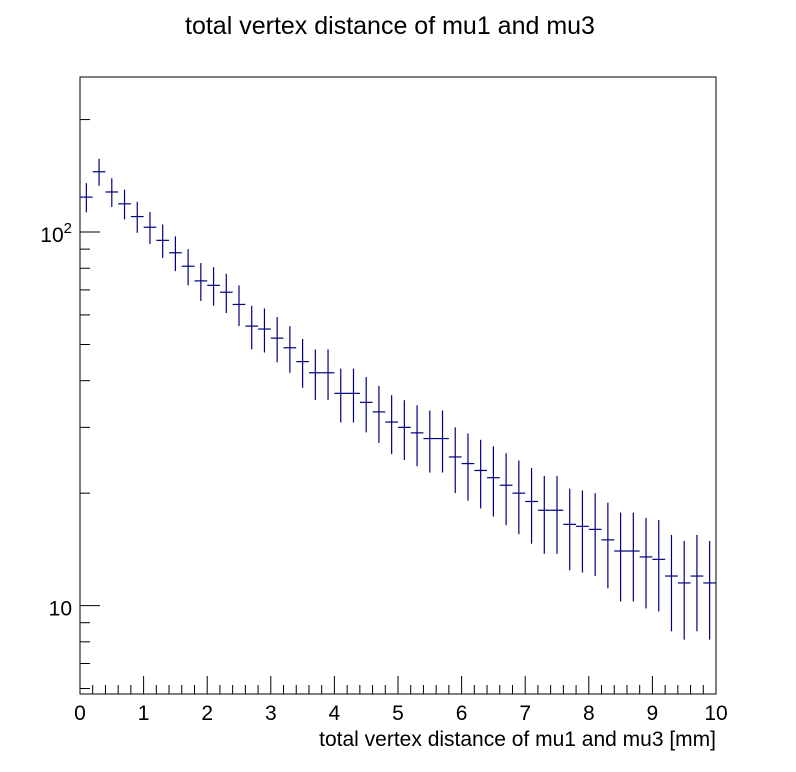 The image size is (796, 772). What do you see at coordinates (462, 713) in the screenshot?
I see `x-tick-label: 6` at bounding box center [462, 713].